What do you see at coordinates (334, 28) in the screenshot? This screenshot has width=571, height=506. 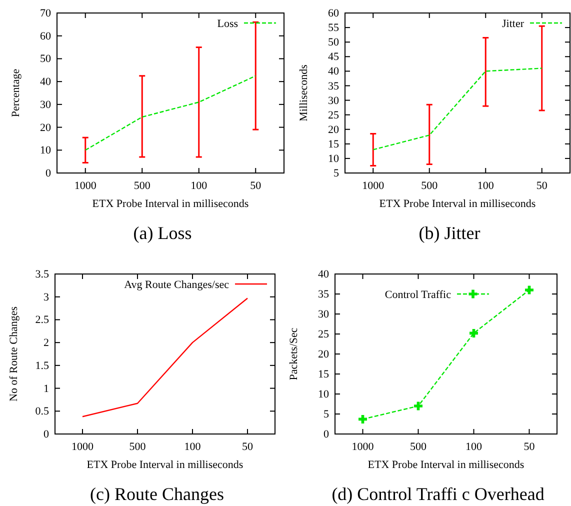 I see `y-tick-label: 55` at bounding box center [334, 28].